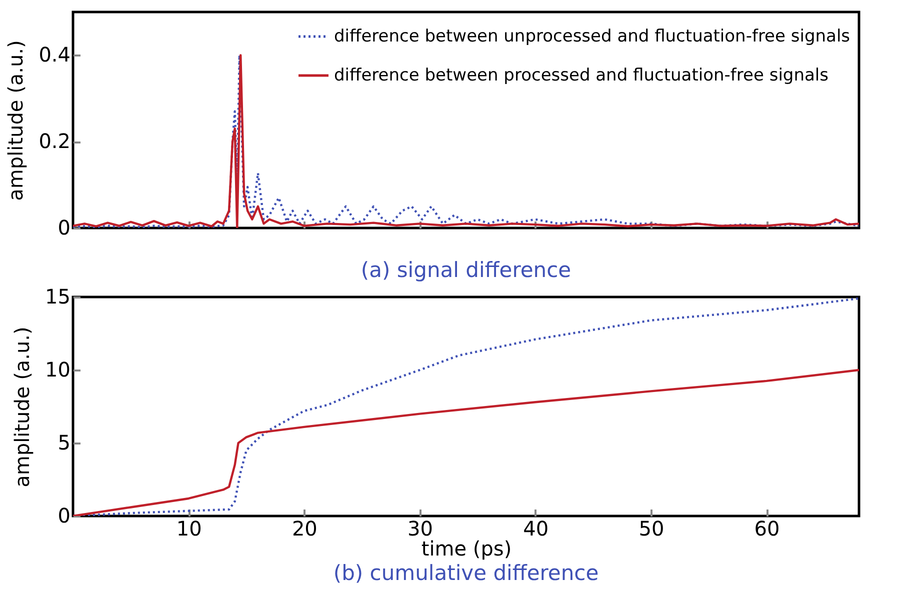 This screenshot has width=902, height=616. I want to click on x-tick-label: 10, so click(189, 528).